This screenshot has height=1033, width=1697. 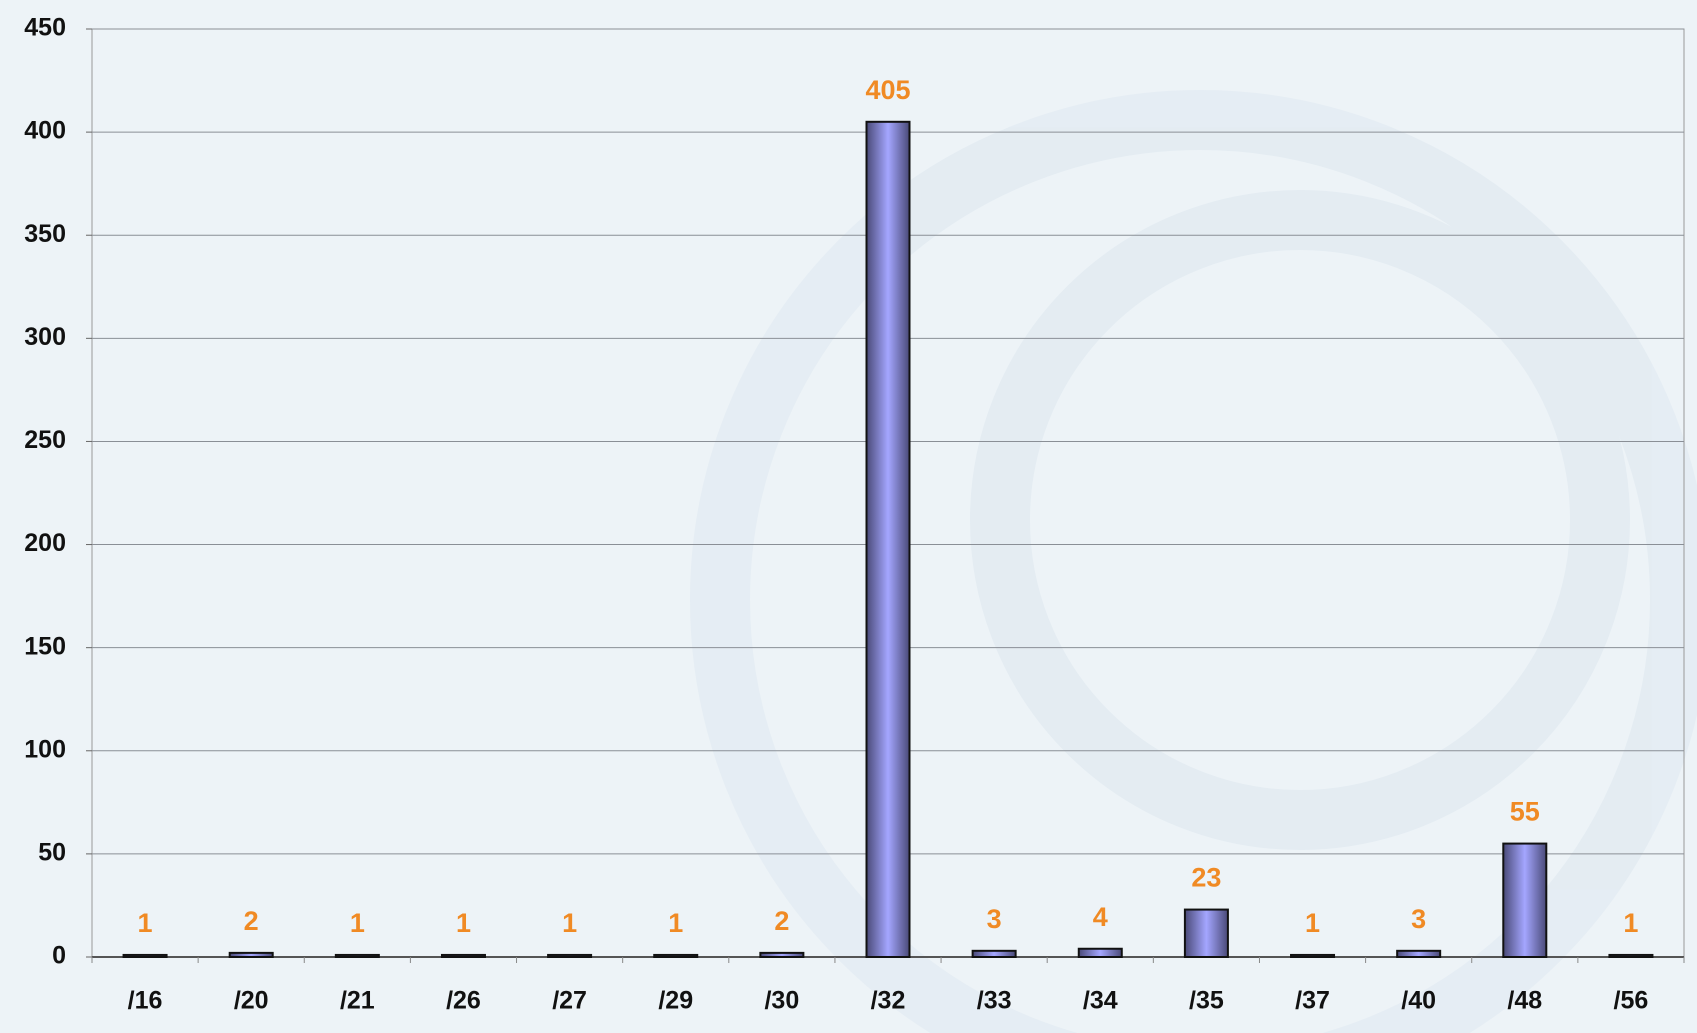 What do you see at coordinates (463, 1001) in the screenshot?
I see `x-tick-label: /26` at bounding box center [463, 1001].